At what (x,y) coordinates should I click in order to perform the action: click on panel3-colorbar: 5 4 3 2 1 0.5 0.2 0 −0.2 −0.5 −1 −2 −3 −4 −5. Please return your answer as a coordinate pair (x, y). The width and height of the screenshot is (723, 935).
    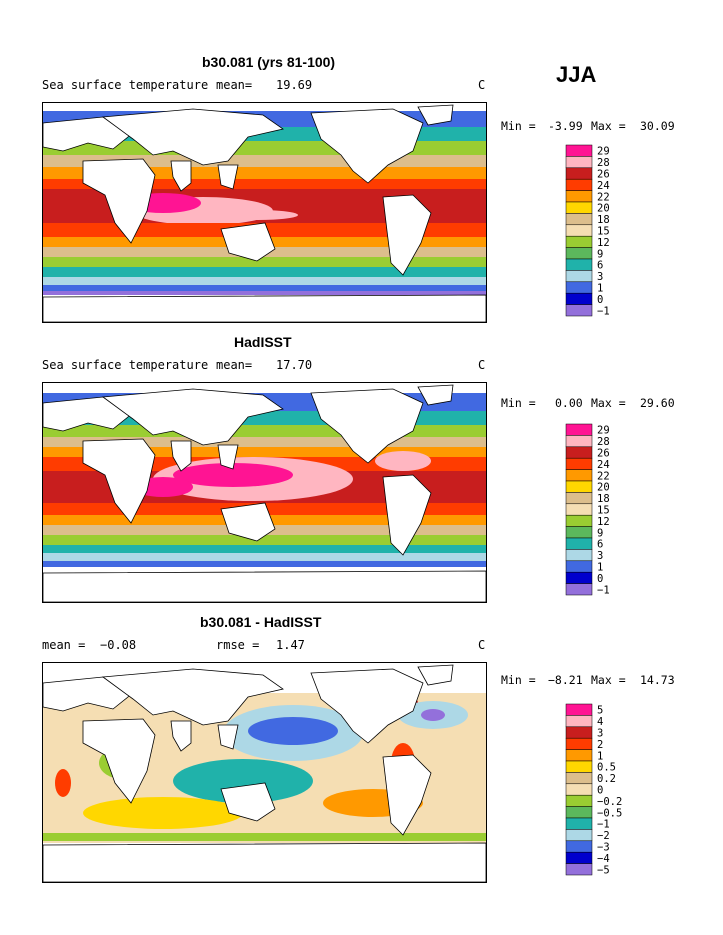
    Looking at the image, I should click on (600, 791).